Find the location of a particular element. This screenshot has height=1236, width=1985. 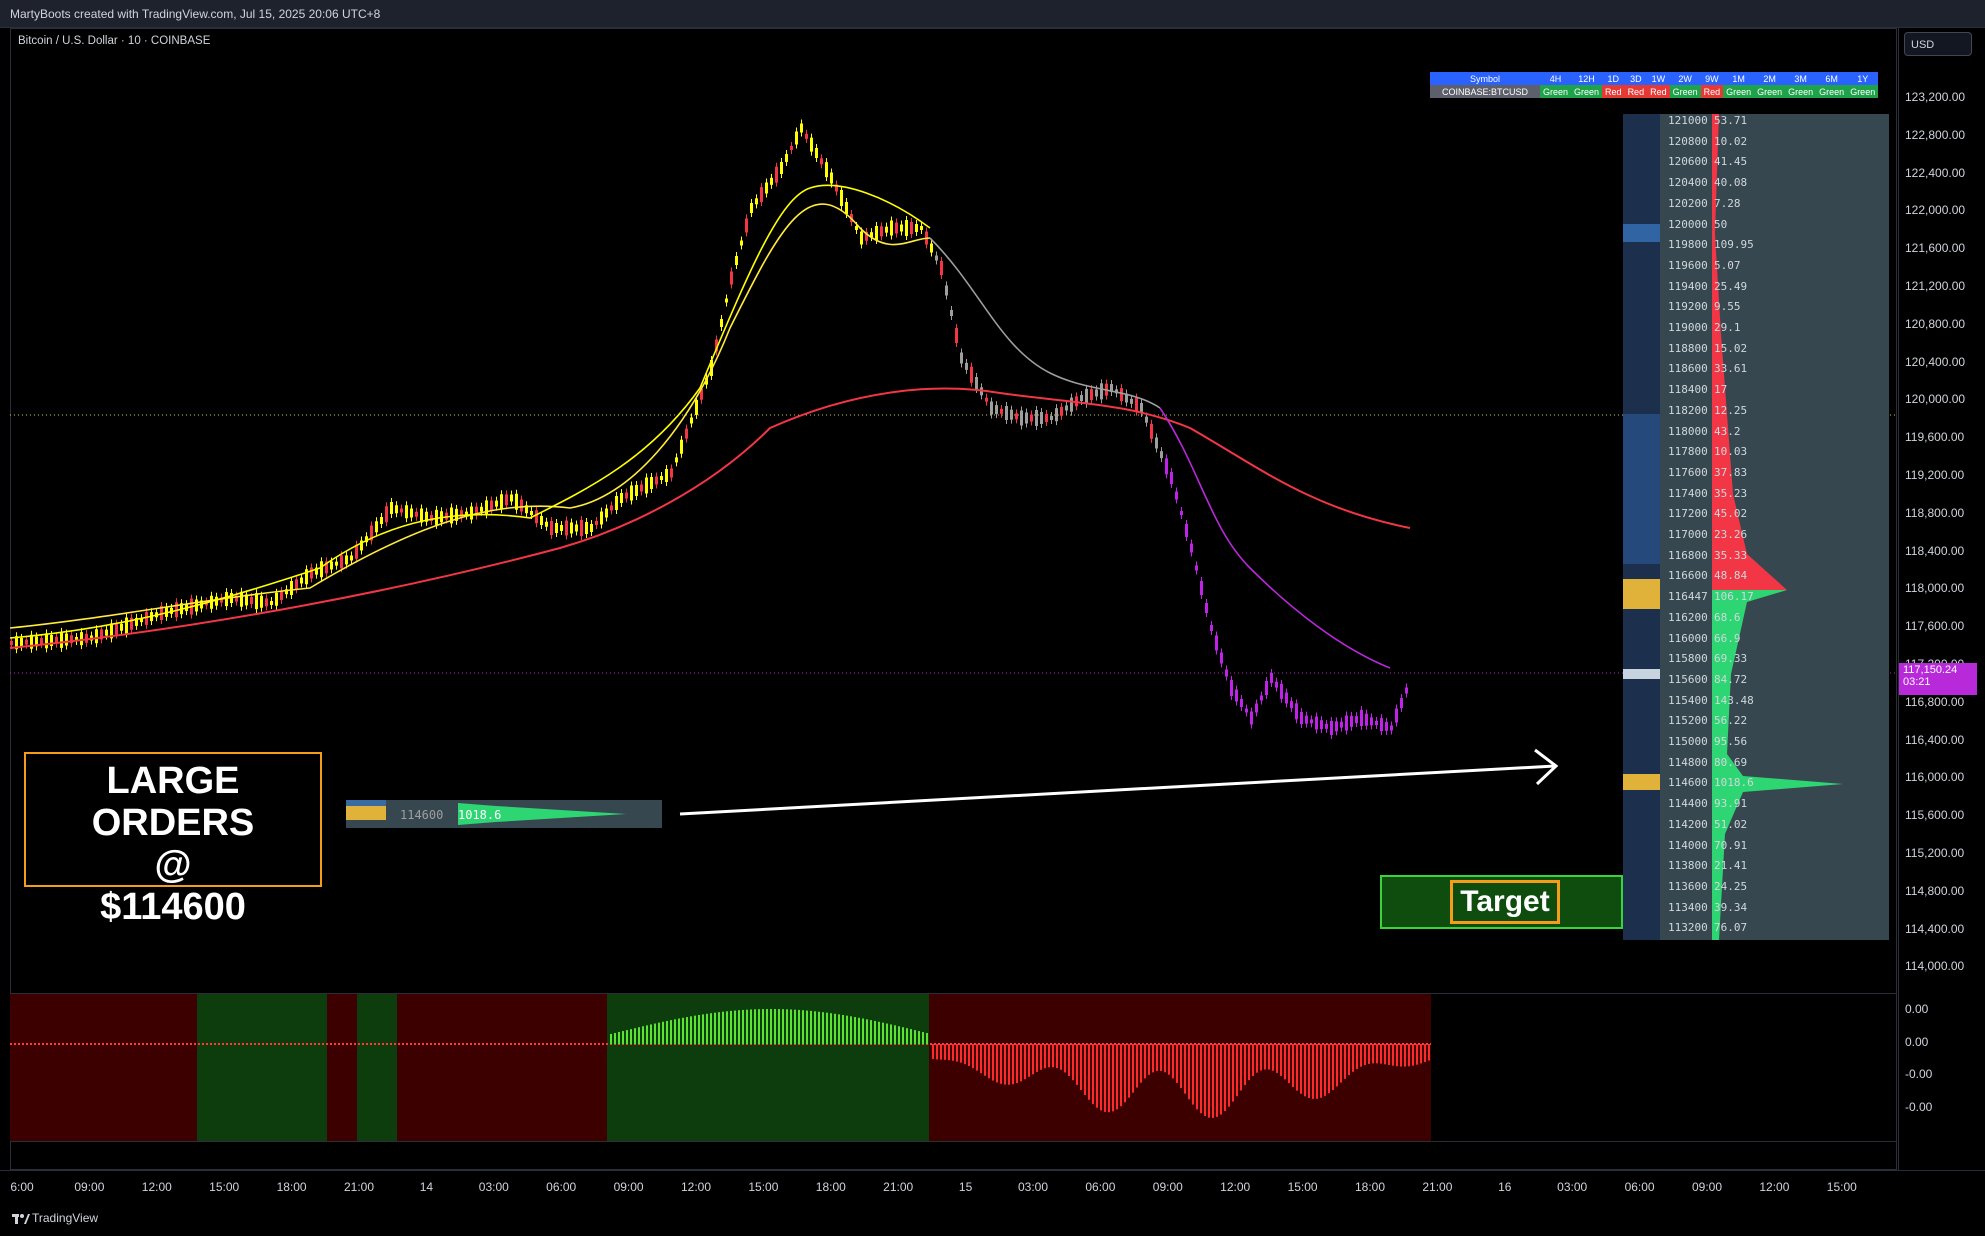

ema-grey-line is located at coordinates (1045, 323).